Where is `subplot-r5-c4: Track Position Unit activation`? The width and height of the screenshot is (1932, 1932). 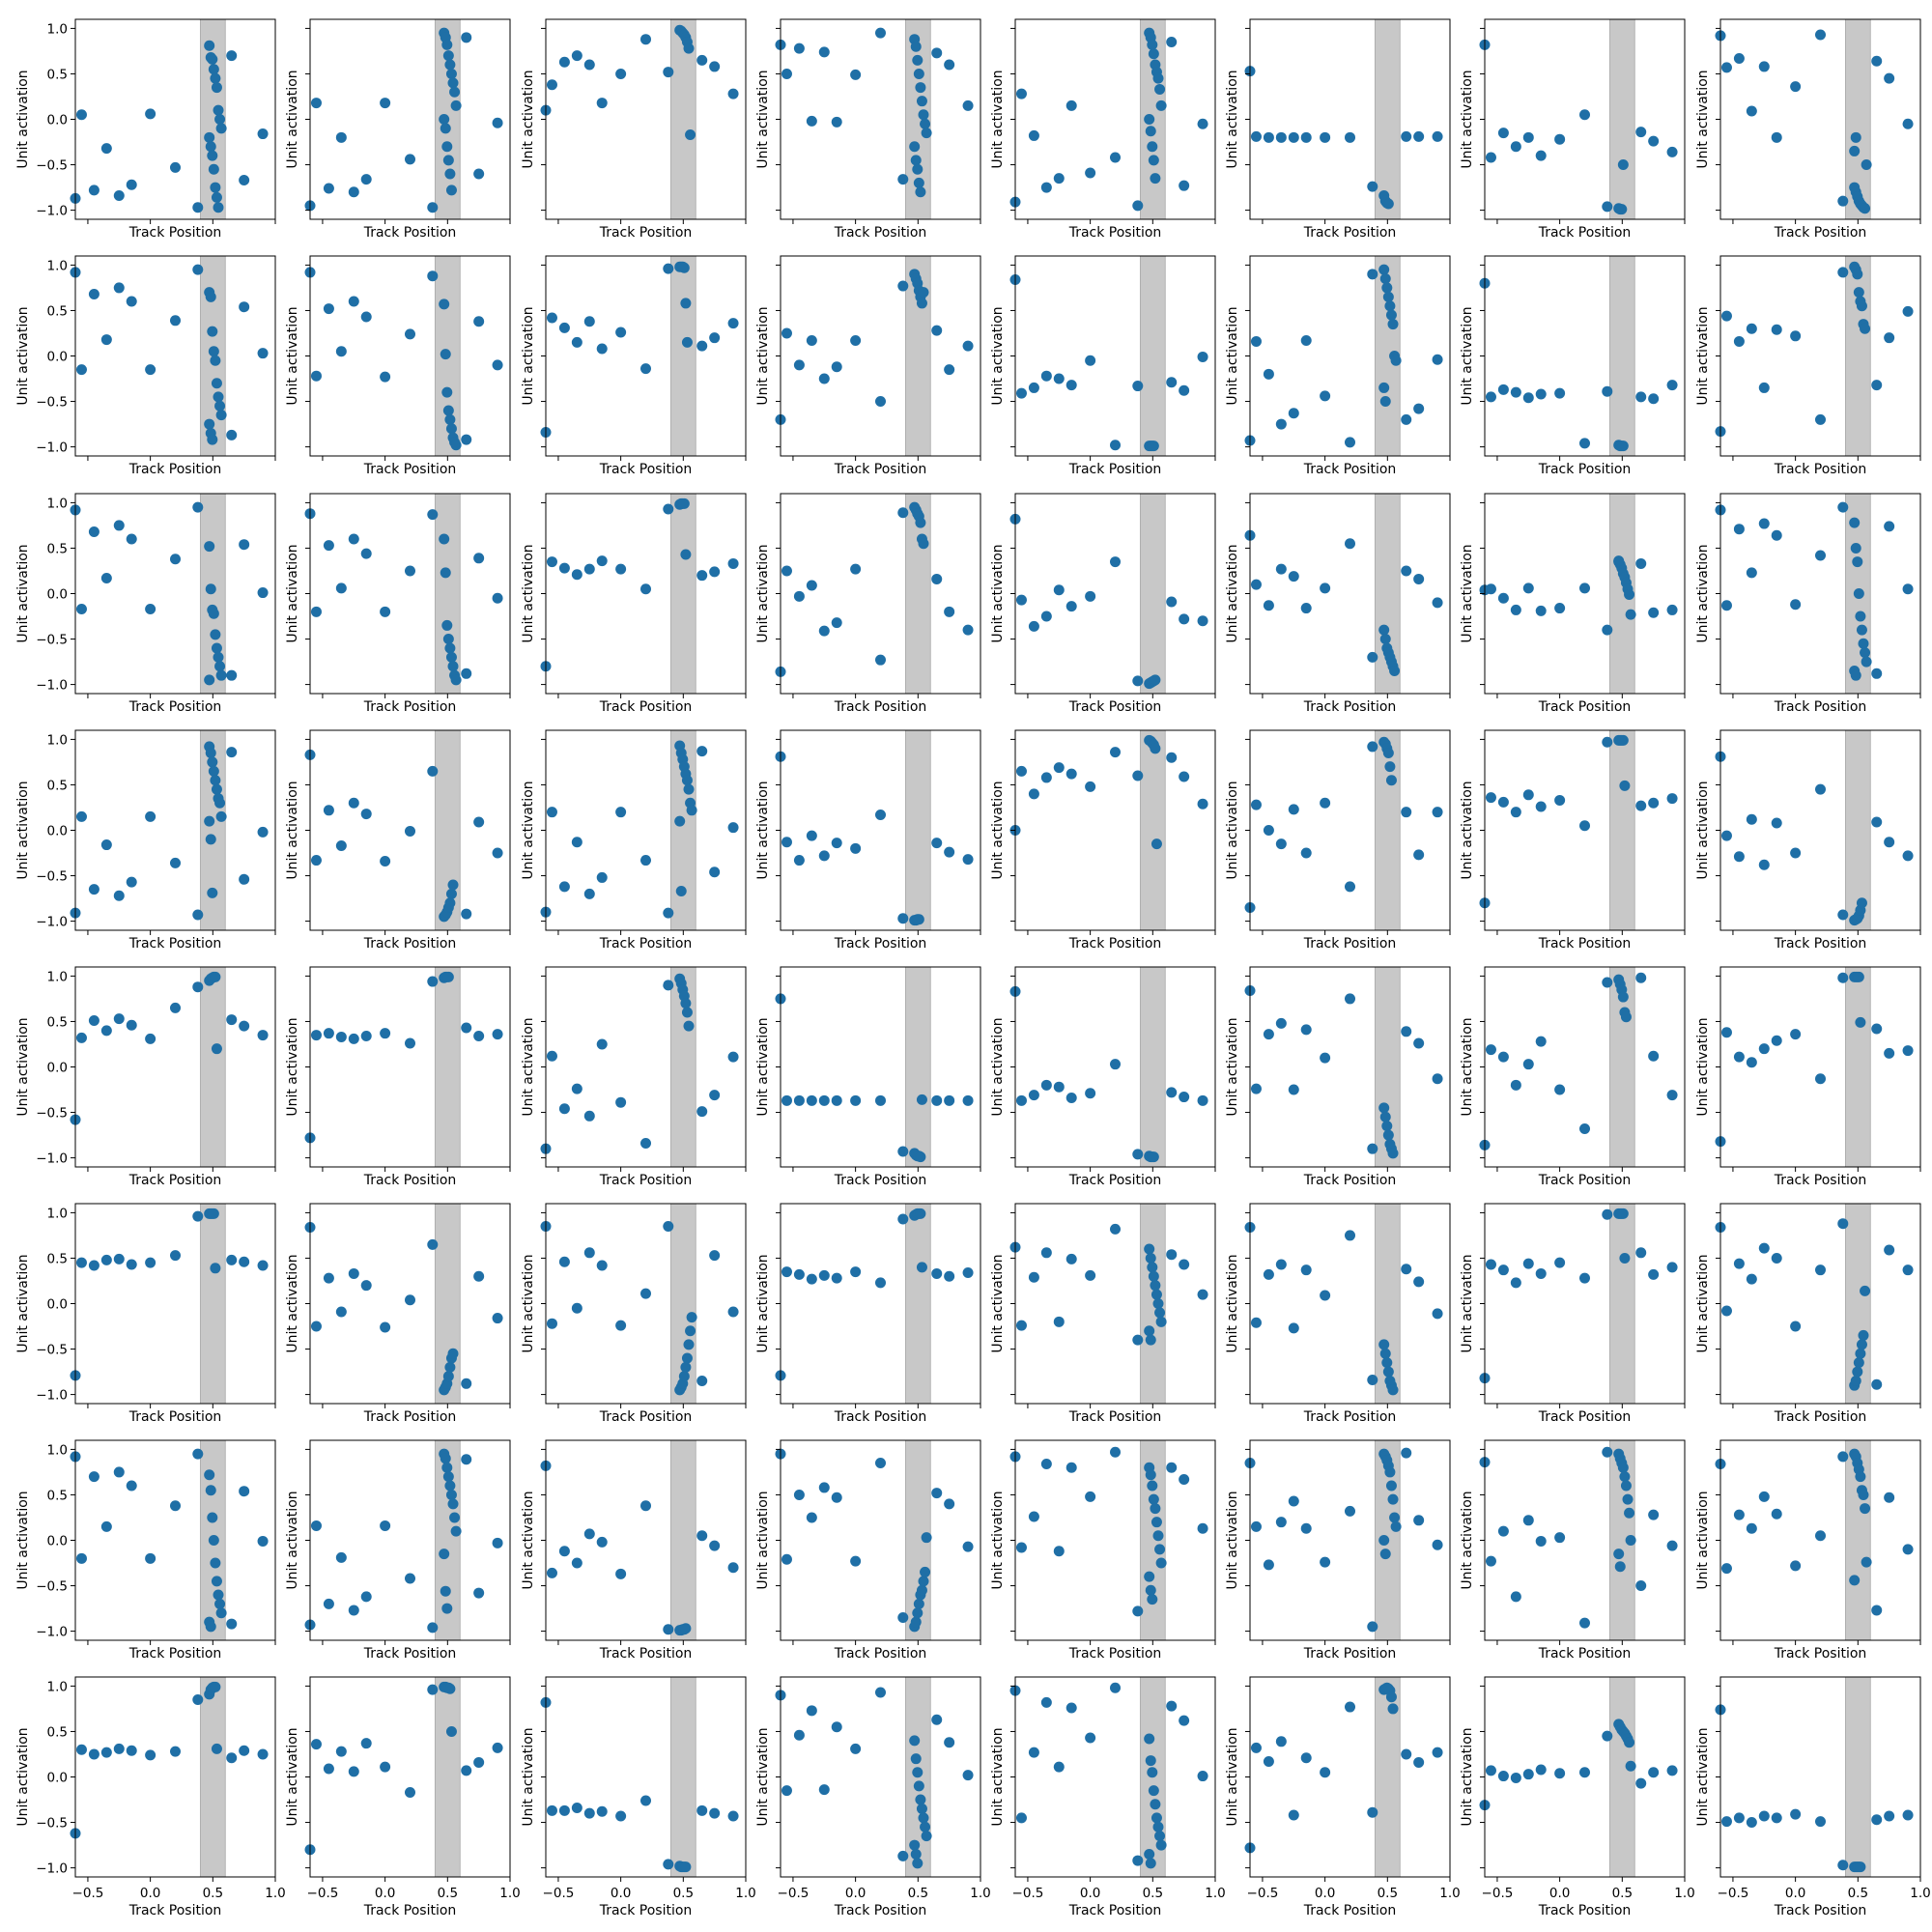 subplot-r5-c4: Track Position Unit activation is located at coordinates (868, 1077).